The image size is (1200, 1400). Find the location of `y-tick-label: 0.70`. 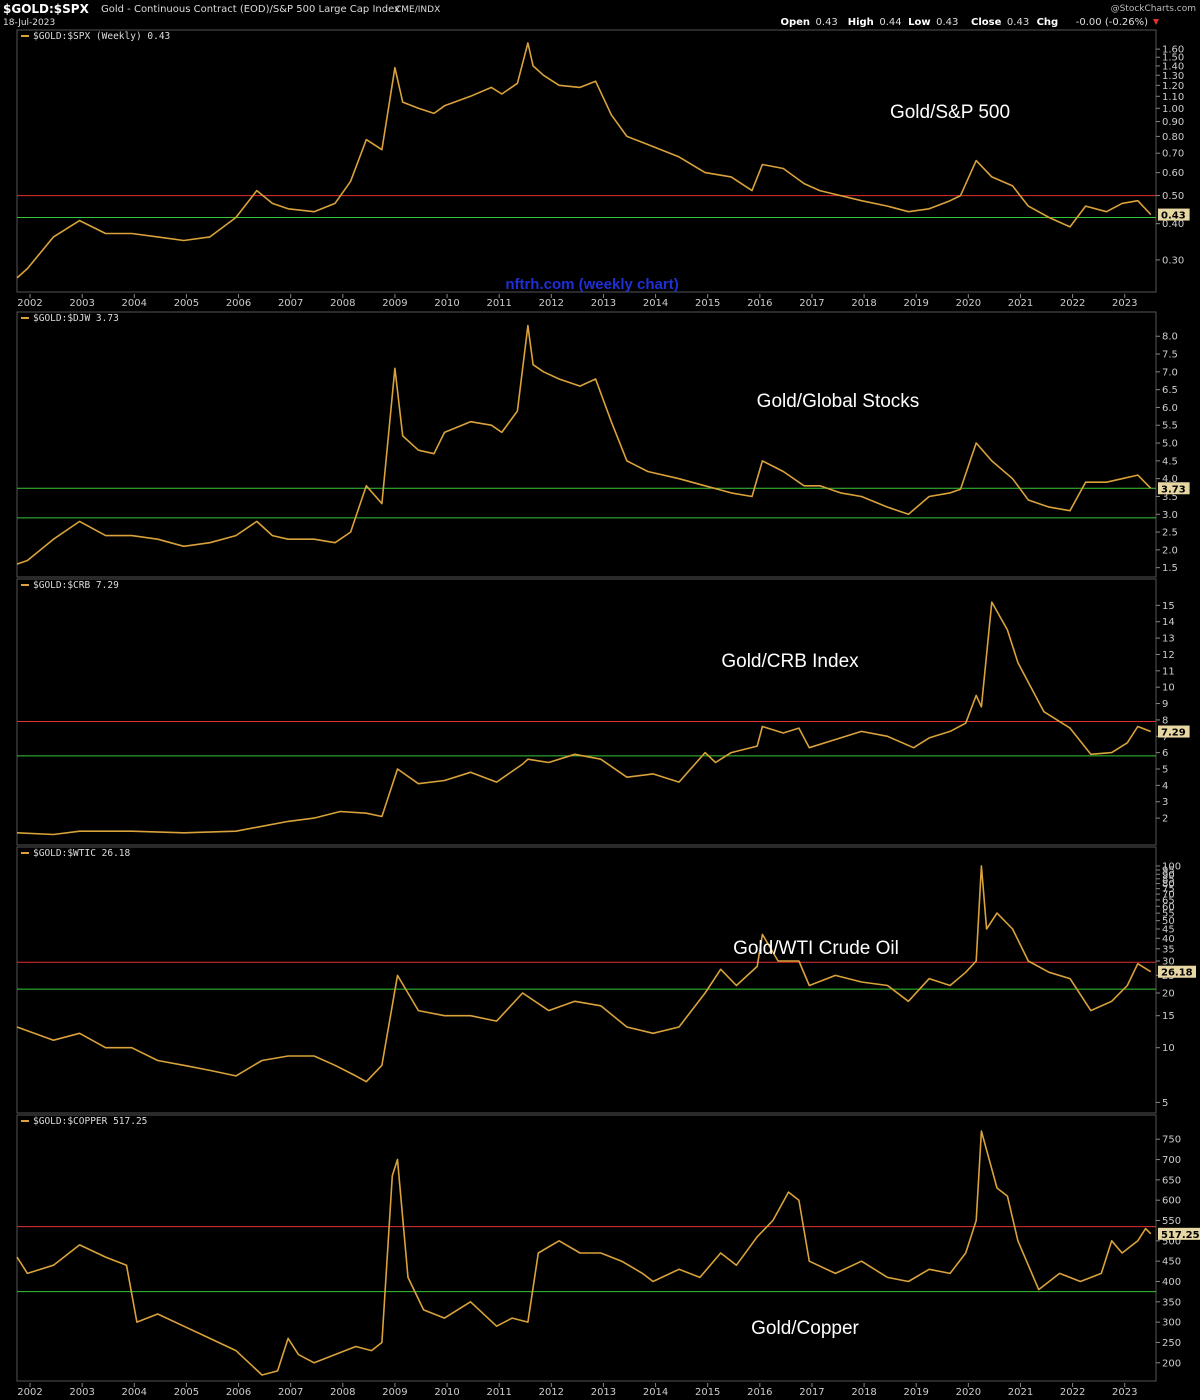

y-tick-label: 0.70 is located at coordinates (1173, 154).